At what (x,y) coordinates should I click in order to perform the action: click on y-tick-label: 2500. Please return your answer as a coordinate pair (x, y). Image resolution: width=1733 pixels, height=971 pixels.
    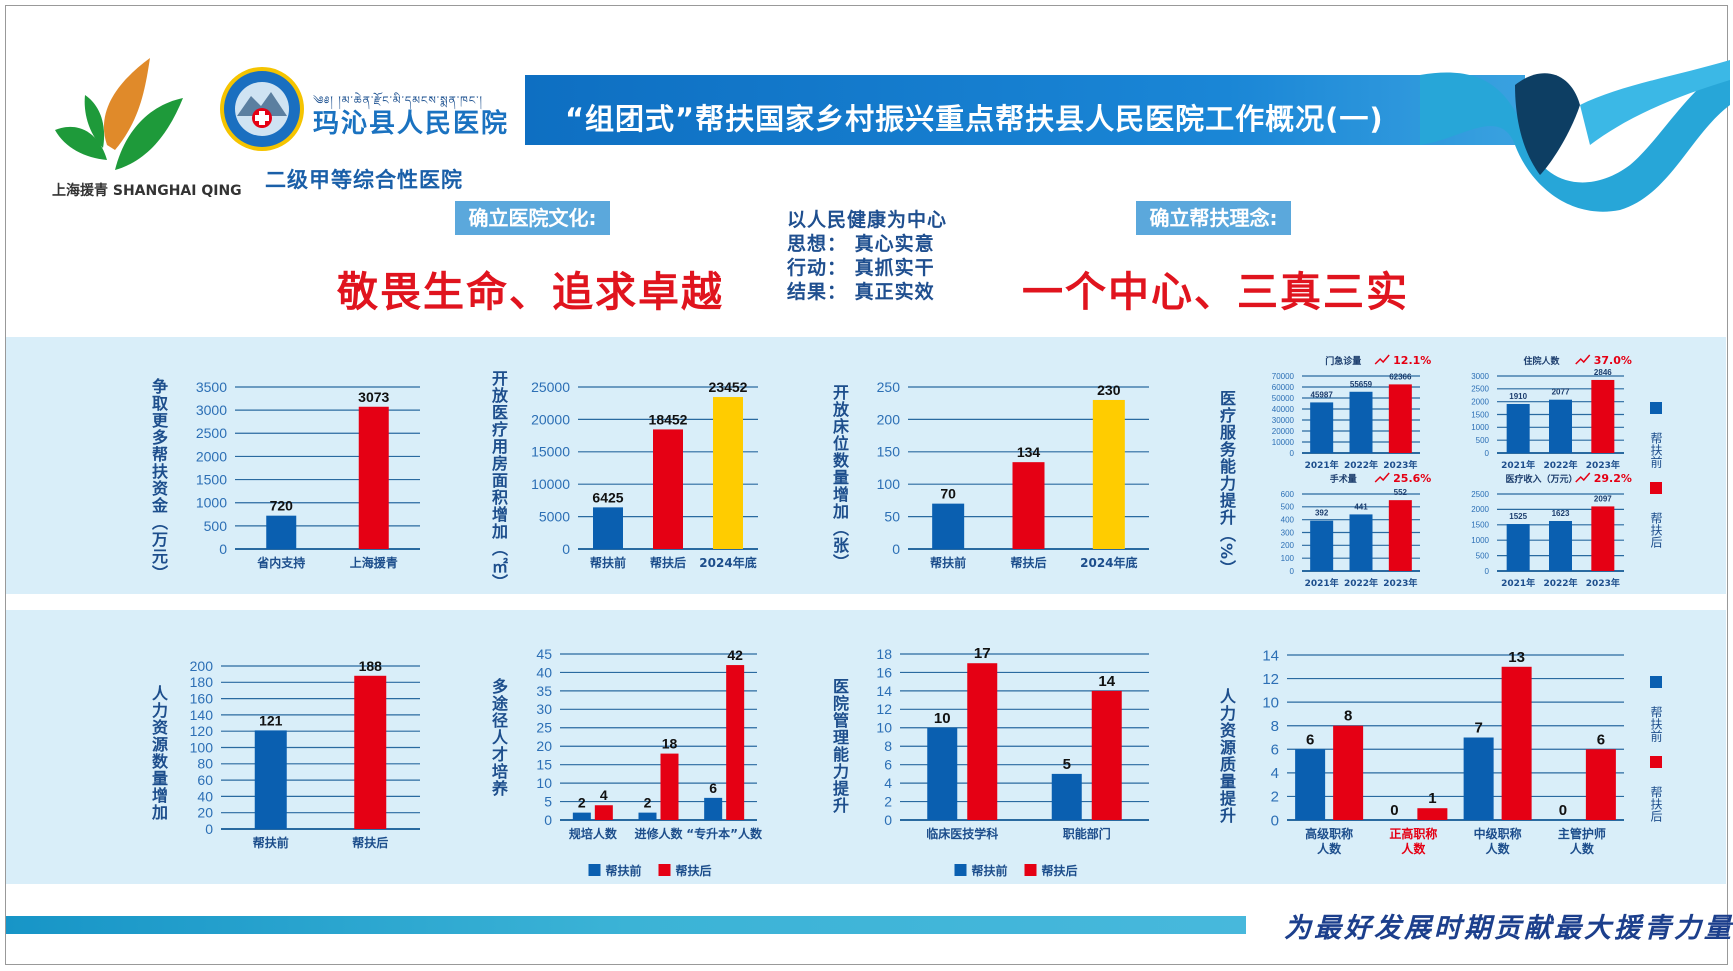
    Looking at the image, I should click on (1480, 494).